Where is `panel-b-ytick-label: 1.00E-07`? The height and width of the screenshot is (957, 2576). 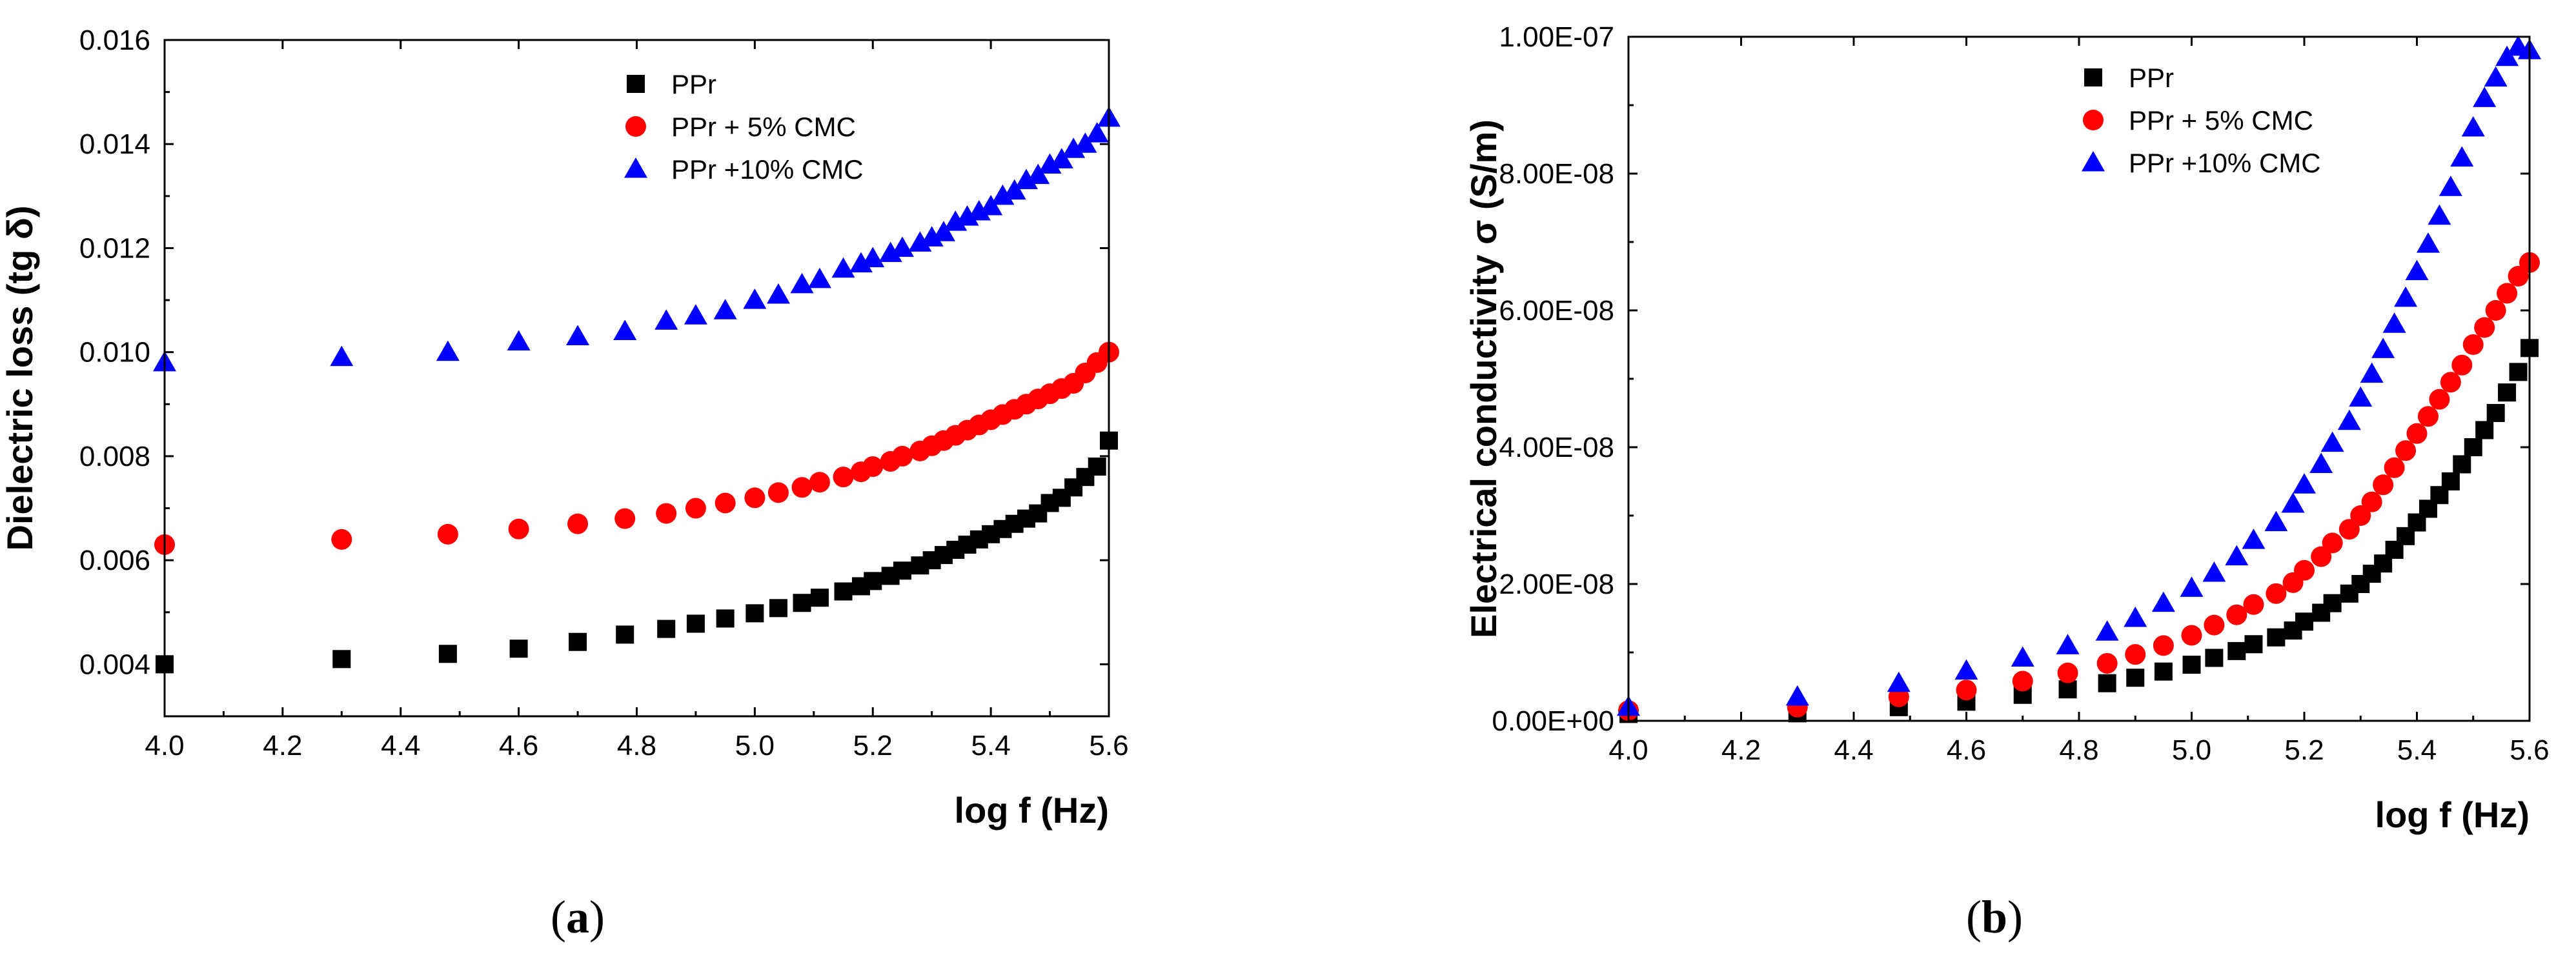
panel-b-ytick-label: 1.00E-07 is located at coordinates (1556, 37).